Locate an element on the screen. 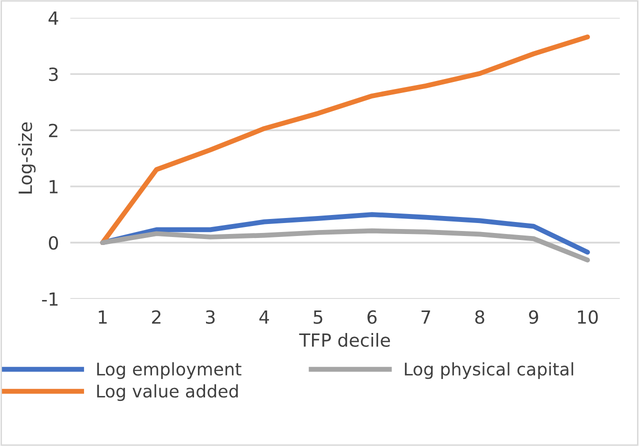 The height and width of the screenshot is (446, 639). x-tick-label: 9 is located at coordinates (533, 317).